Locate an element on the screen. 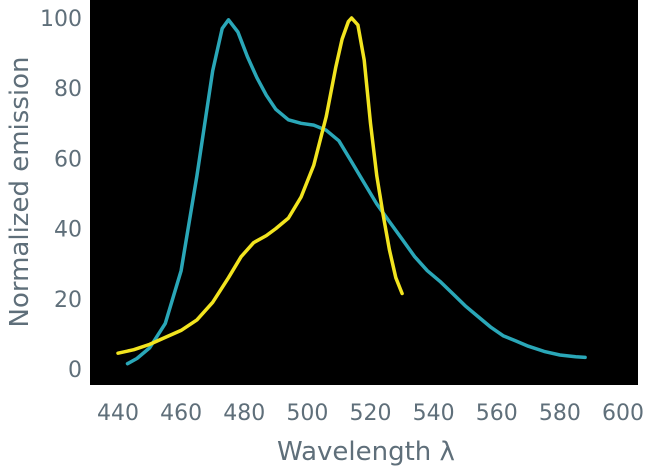  x-axis-label: Wavelength λ is located at coordinates (366, 452).